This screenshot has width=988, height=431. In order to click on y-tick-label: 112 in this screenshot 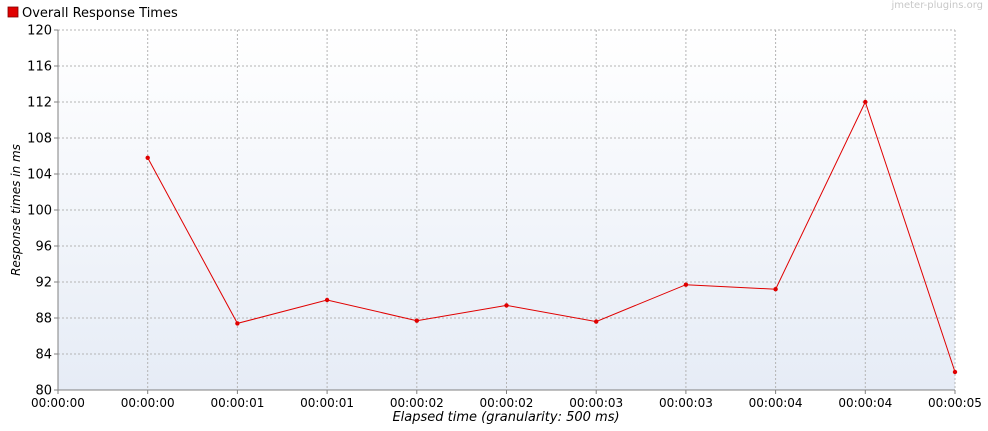, I will do `click(39, 103)`.